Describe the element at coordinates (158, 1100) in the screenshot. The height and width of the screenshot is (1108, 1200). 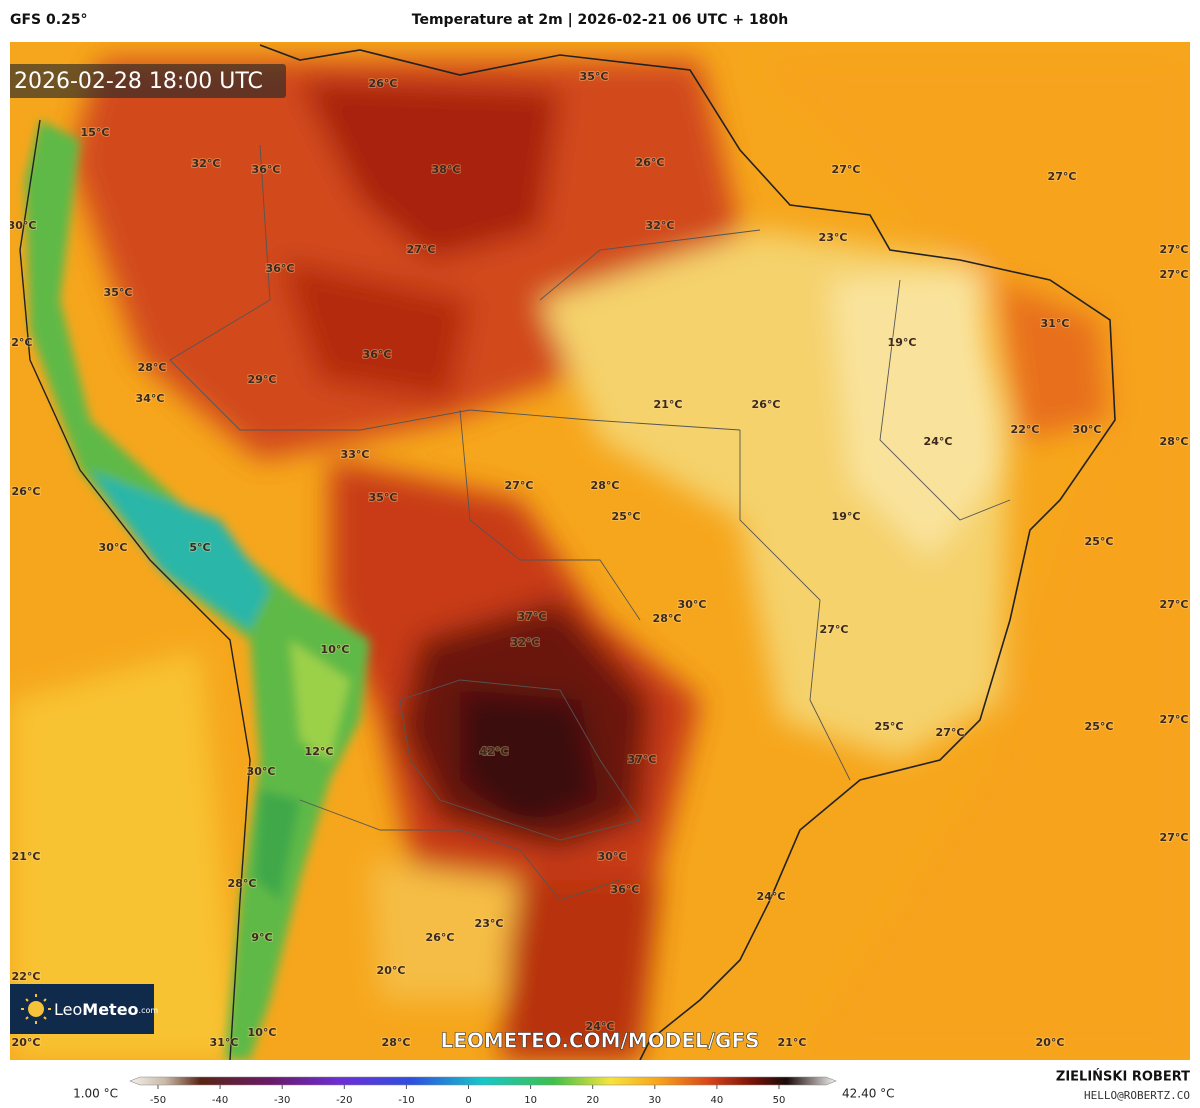
I see `colorbar-tick-label: -50` at that location.